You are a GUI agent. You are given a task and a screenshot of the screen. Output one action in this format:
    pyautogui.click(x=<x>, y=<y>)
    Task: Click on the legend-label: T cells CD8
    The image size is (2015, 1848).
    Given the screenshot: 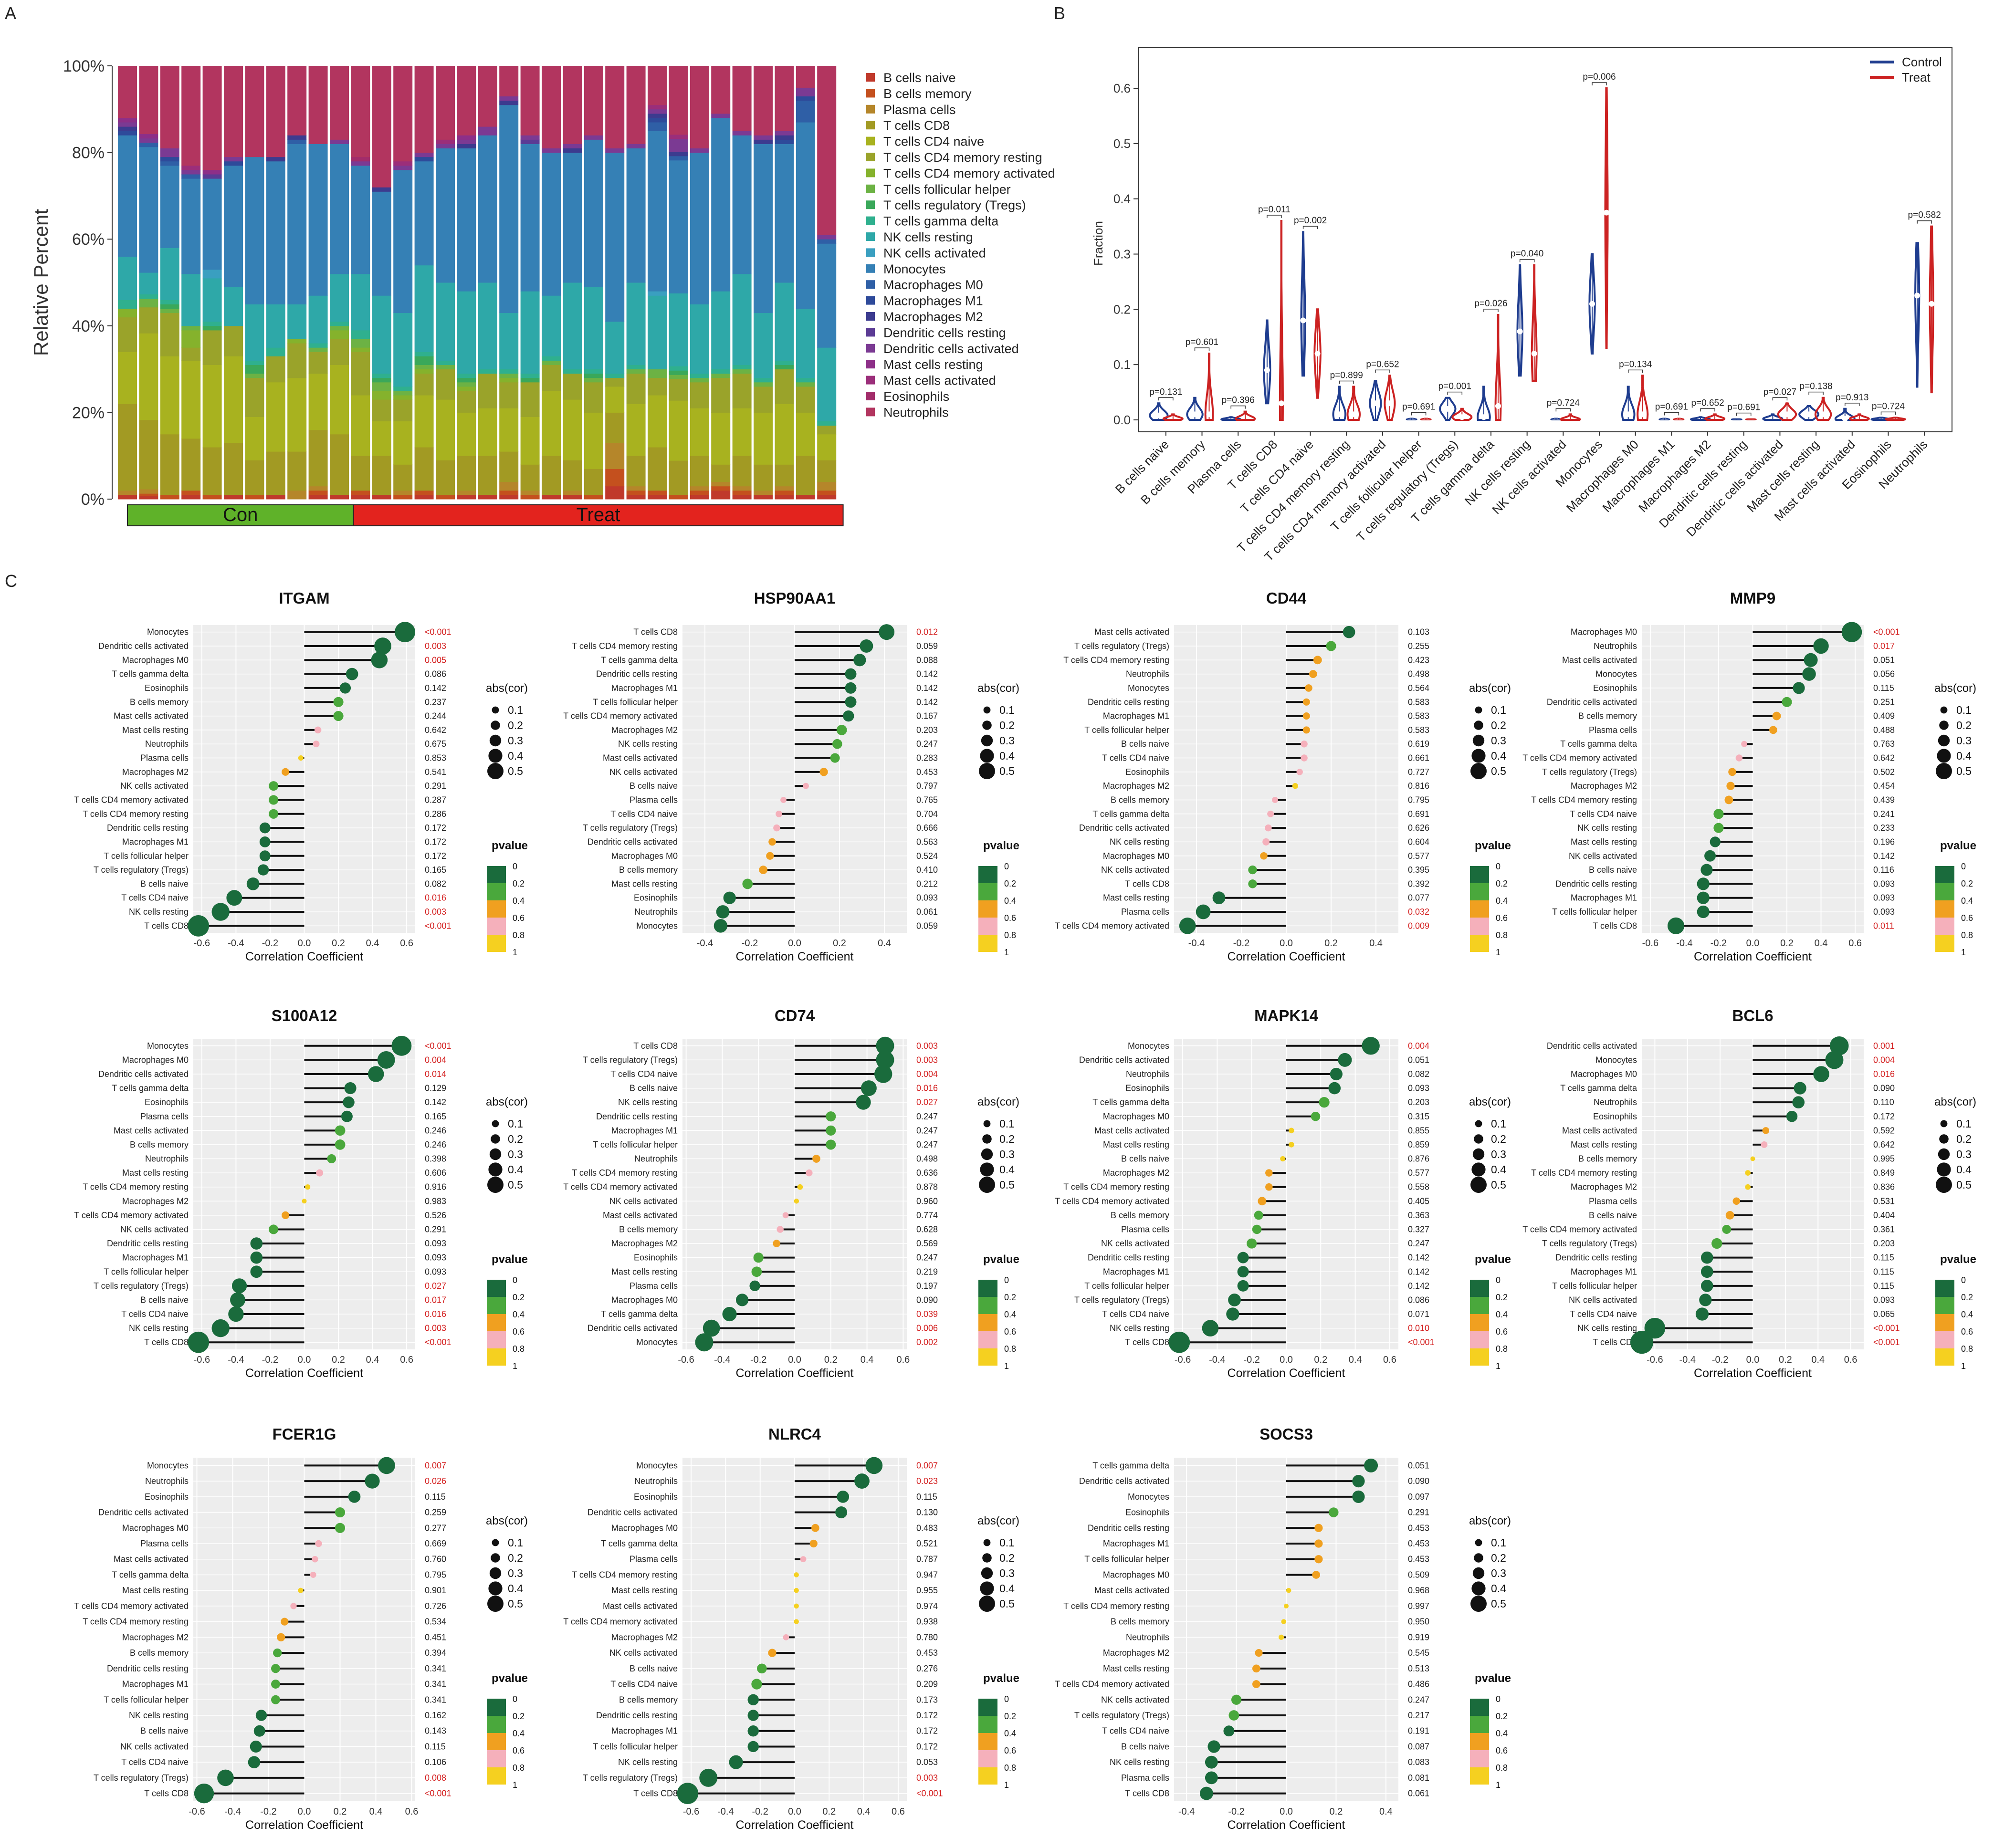 What is the action you would take?
    pyautogui.click(x=916, y=126)
    